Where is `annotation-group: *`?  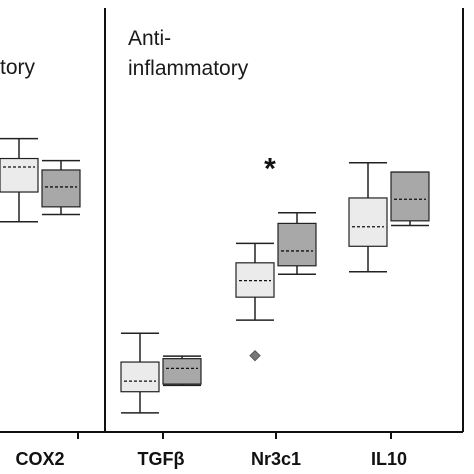
annotation-group: * is located at coordinates (270, 169).